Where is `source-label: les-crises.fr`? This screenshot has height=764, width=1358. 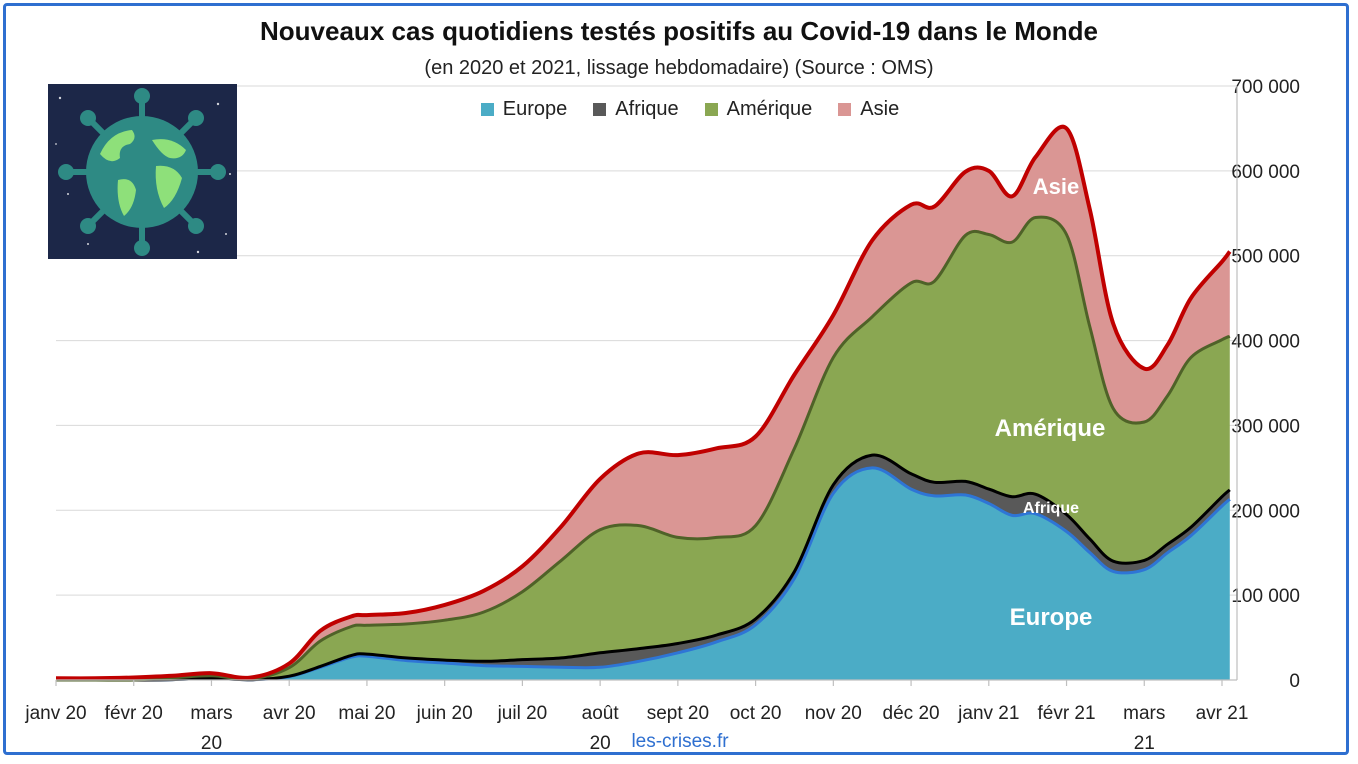 source-label: les-crises.fr is located at coordinates (680, 741).